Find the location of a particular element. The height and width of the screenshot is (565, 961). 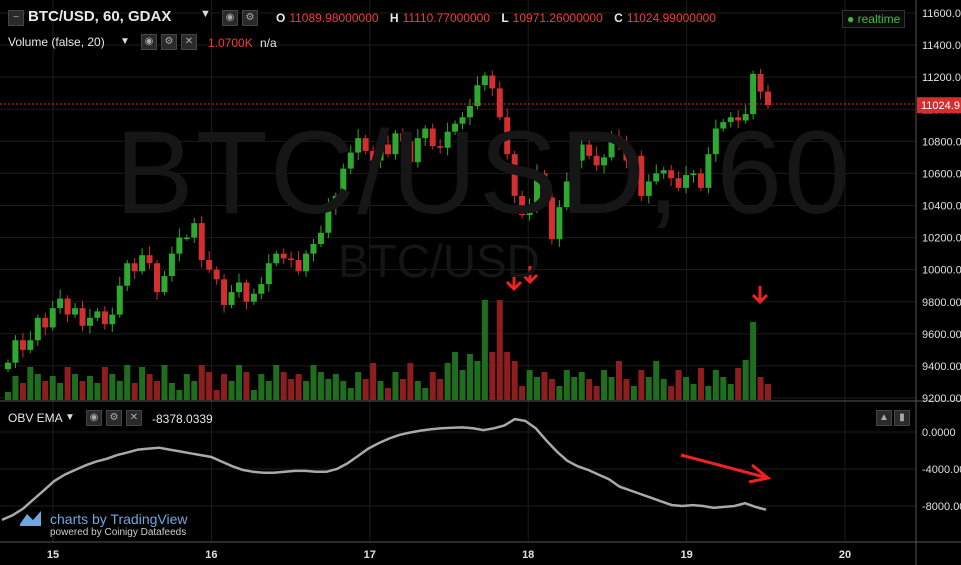

brand-line: charts by TradingView is located at coordinates (119, 519).